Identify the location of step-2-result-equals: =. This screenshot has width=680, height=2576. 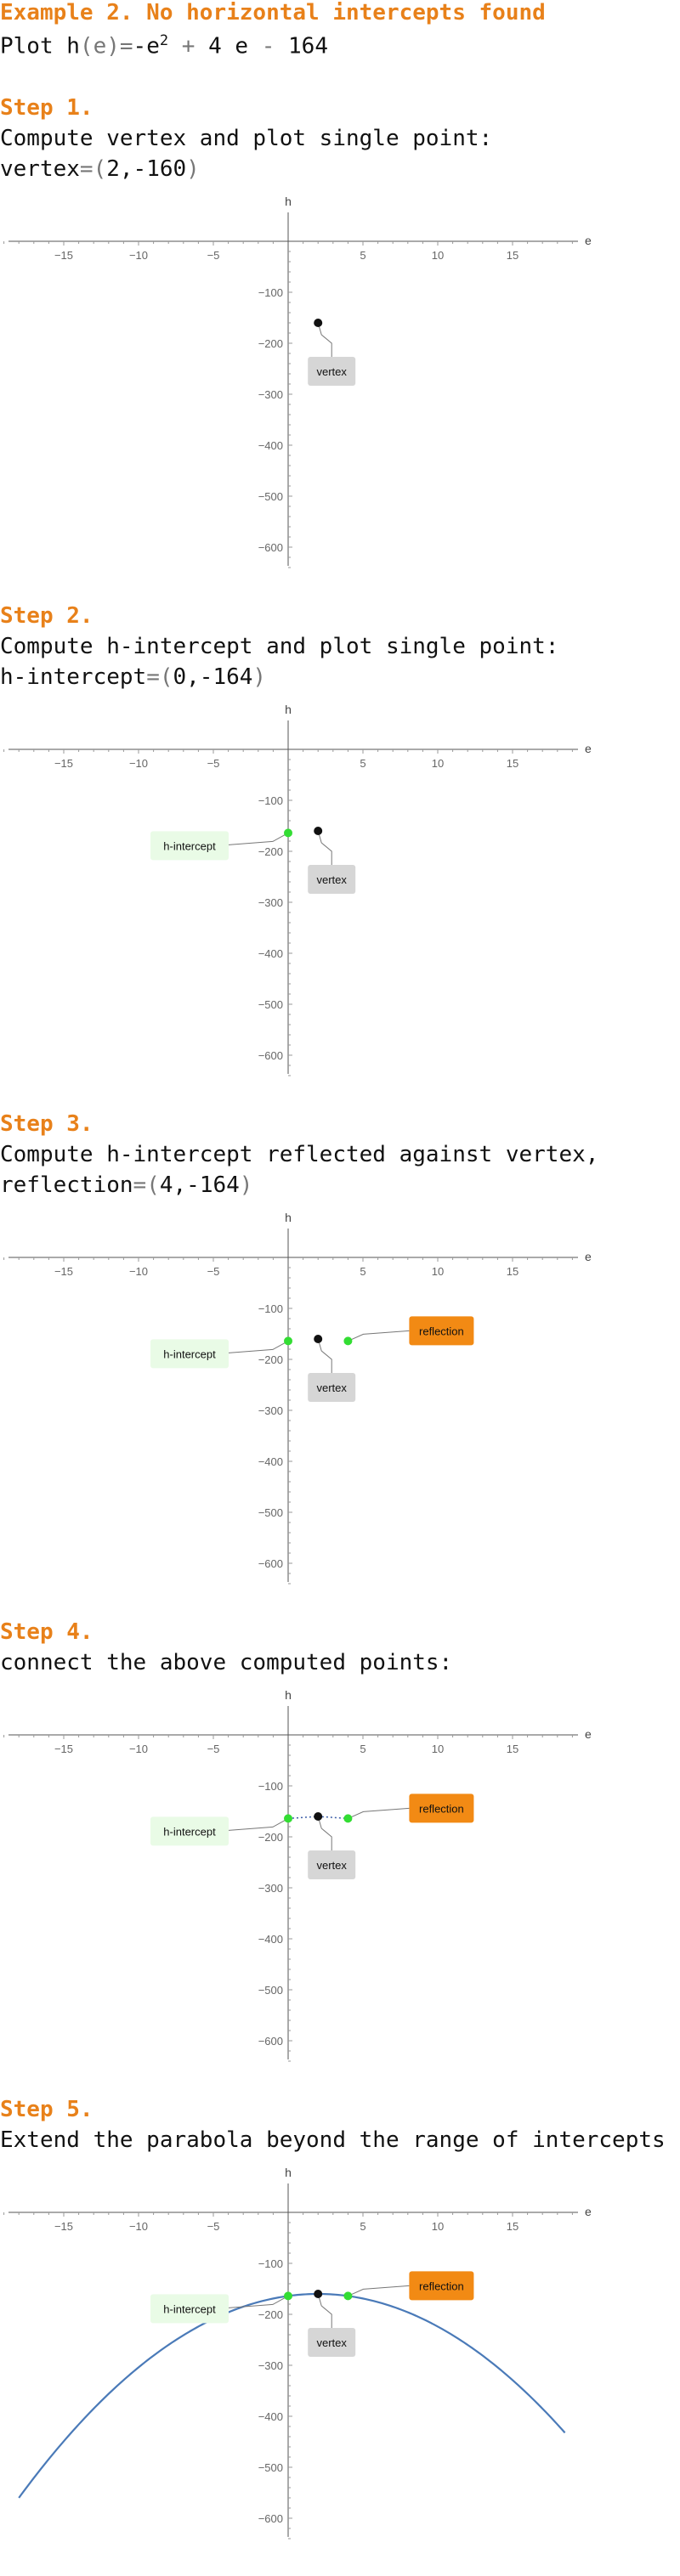
(153, 677).